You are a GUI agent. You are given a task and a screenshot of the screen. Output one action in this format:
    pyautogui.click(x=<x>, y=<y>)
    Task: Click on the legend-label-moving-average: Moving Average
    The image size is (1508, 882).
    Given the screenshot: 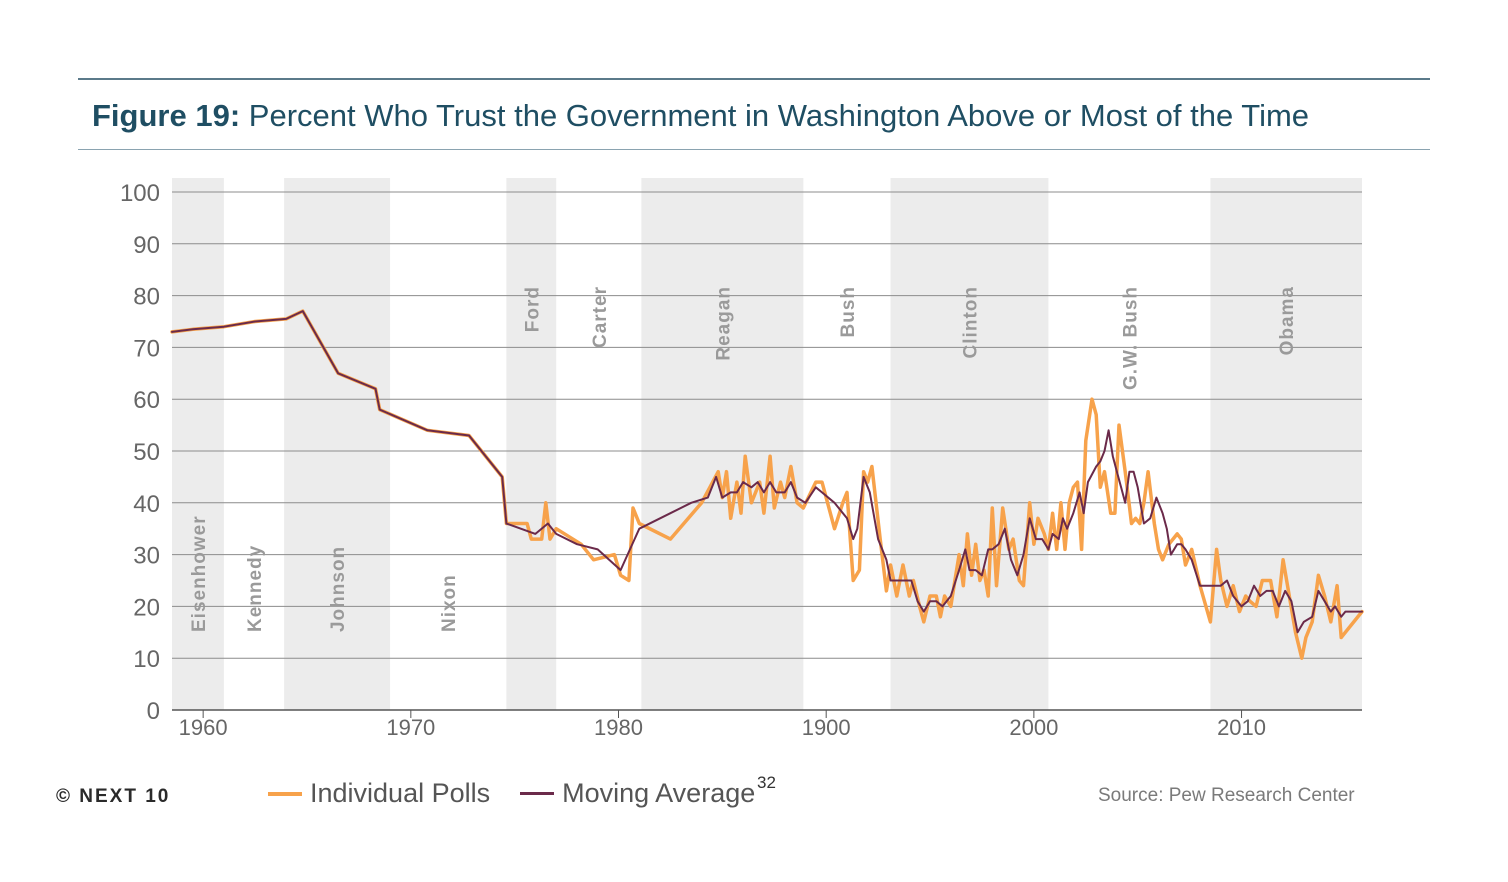 What is the action you would take?
    pyautogui.click(x=659, y=793)
    